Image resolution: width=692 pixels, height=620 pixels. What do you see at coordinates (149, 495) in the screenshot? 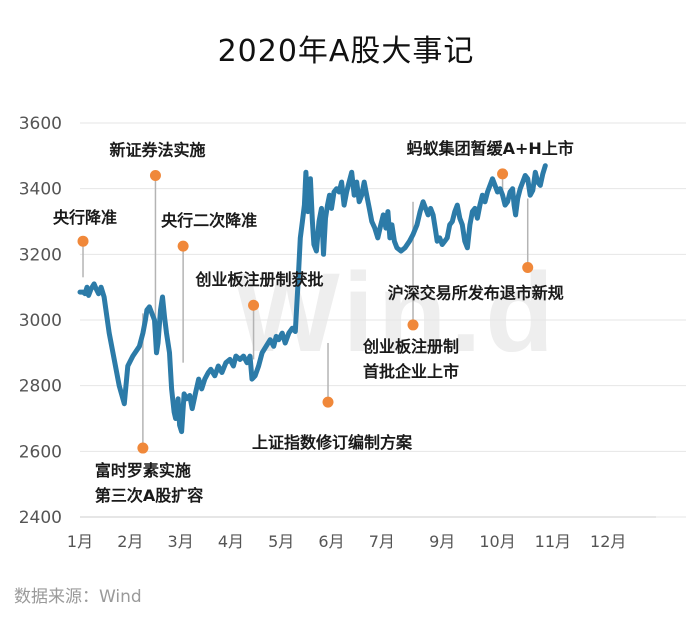
I see `annotation-label: 第三次A股扩容` at bounding box center [149, 495].